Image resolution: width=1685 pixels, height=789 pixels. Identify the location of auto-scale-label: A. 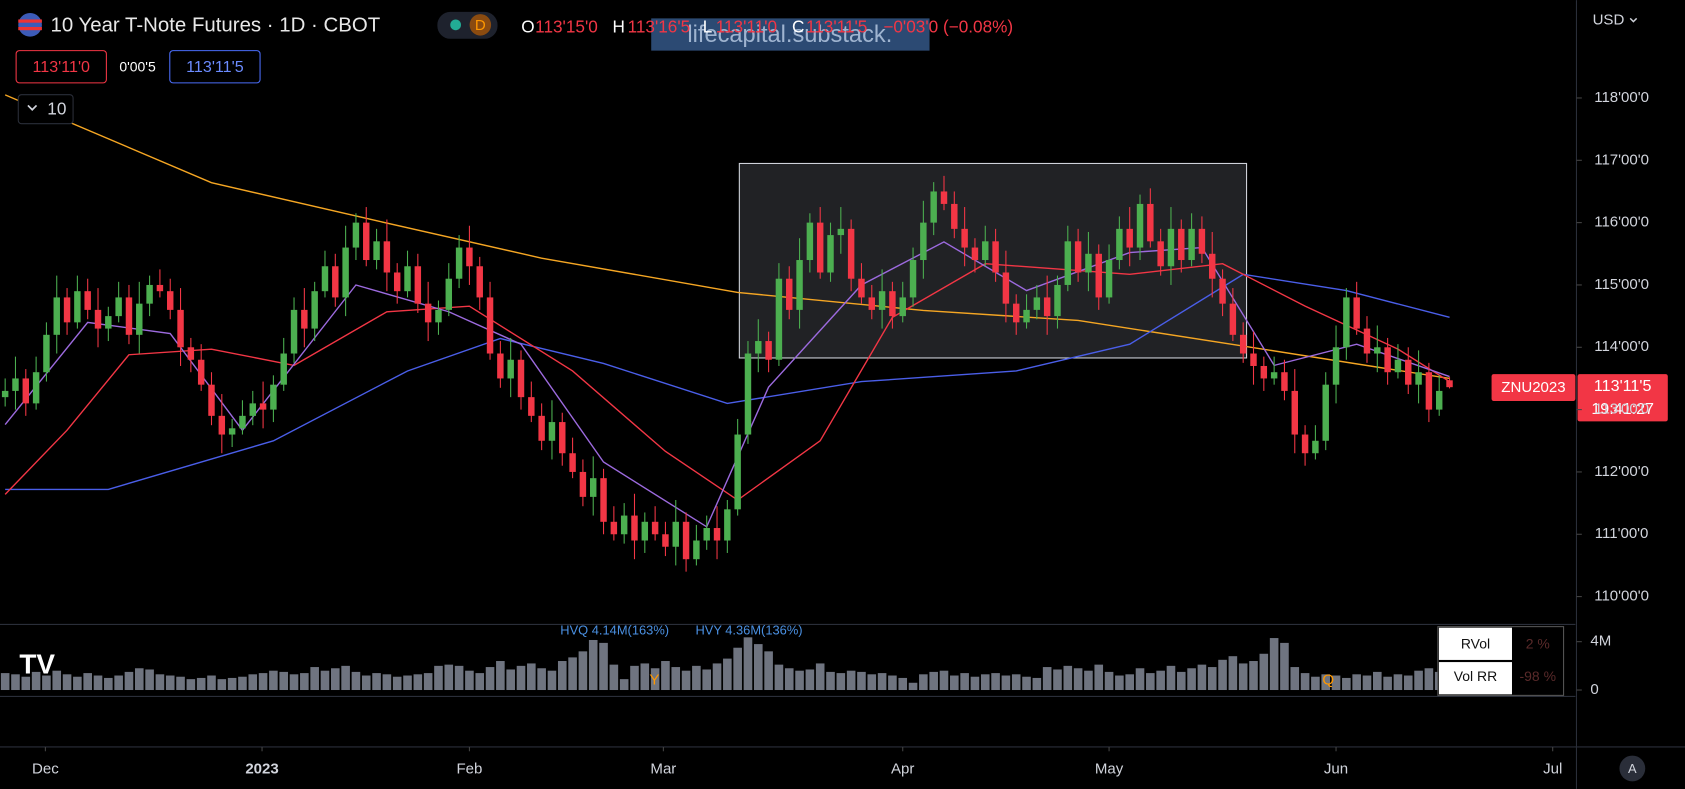
(1632, 768).